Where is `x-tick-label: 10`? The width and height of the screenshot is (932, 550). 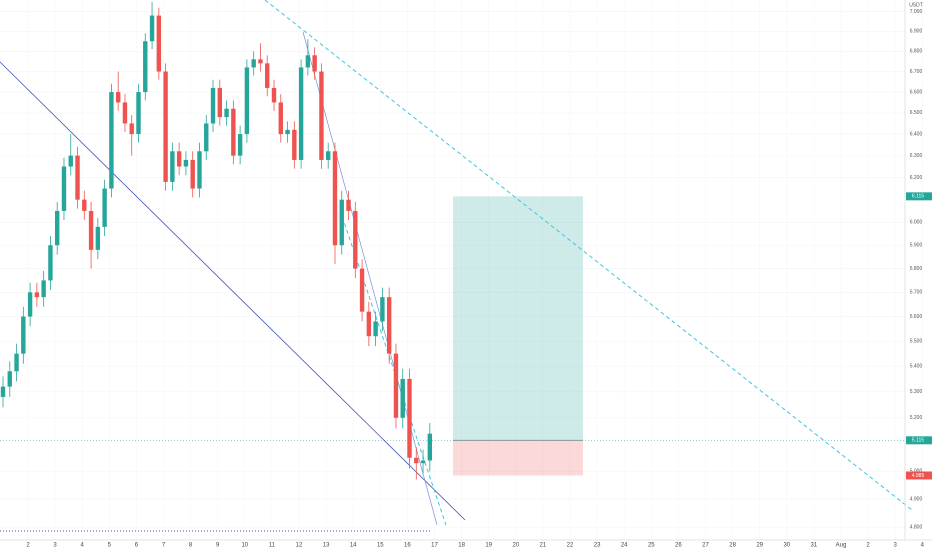
x-tick-label: 10 is located at coordinates (244, 546).